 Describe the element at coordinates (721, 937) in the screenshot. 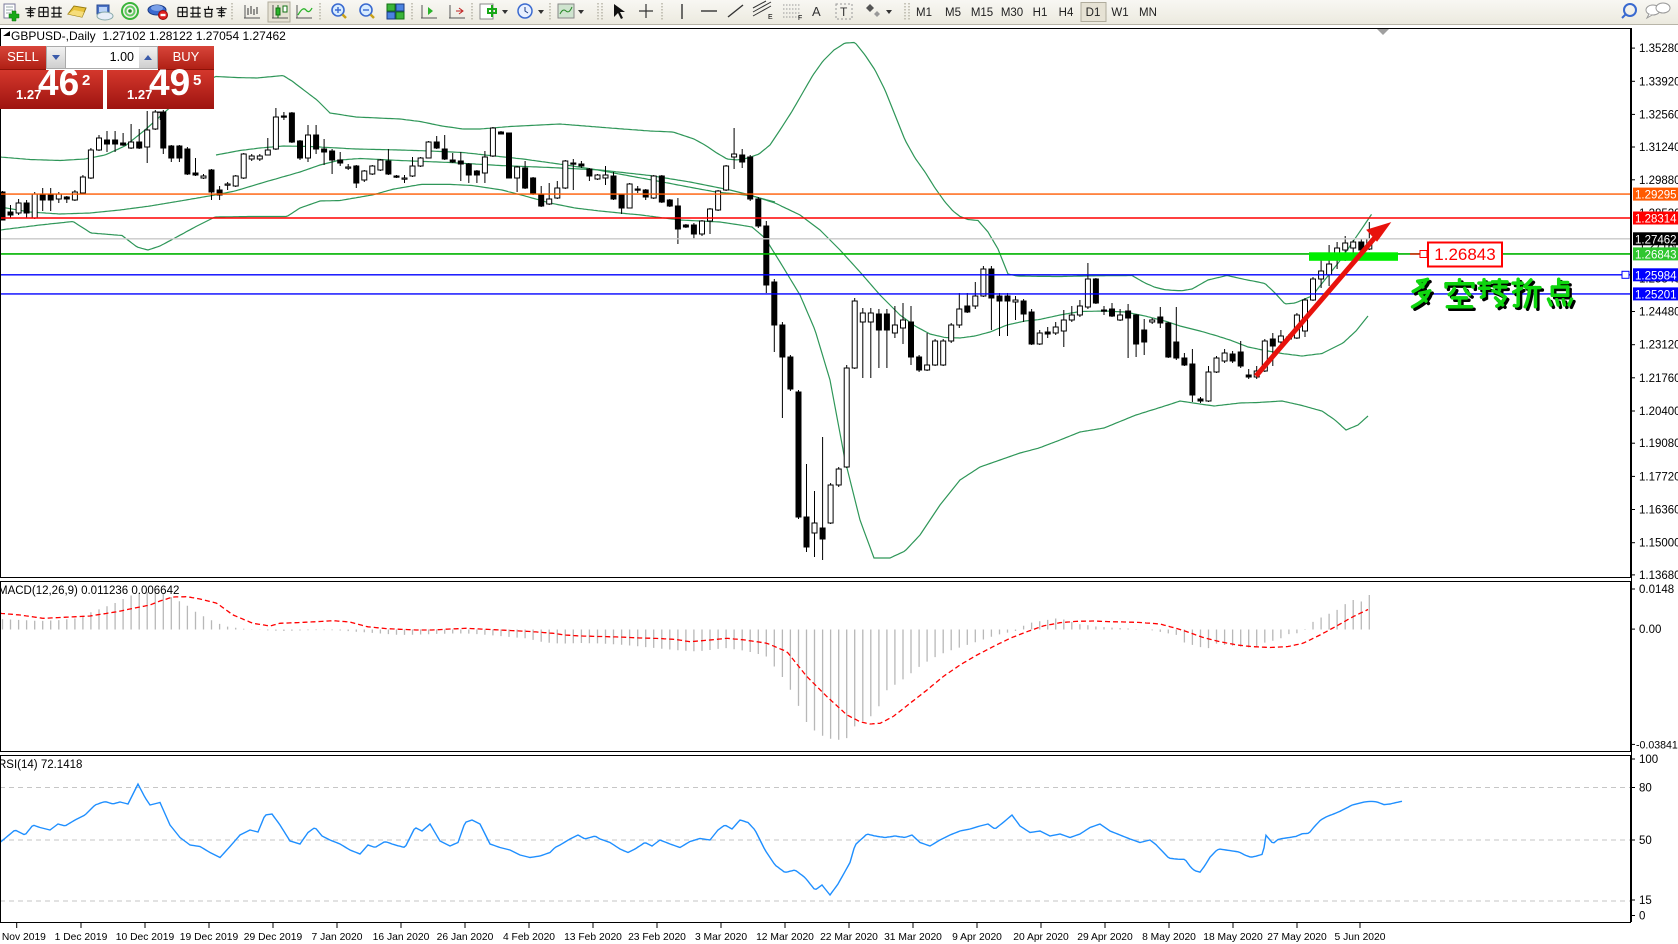

I see `svg-text: 3 Mar 2020` at that location.